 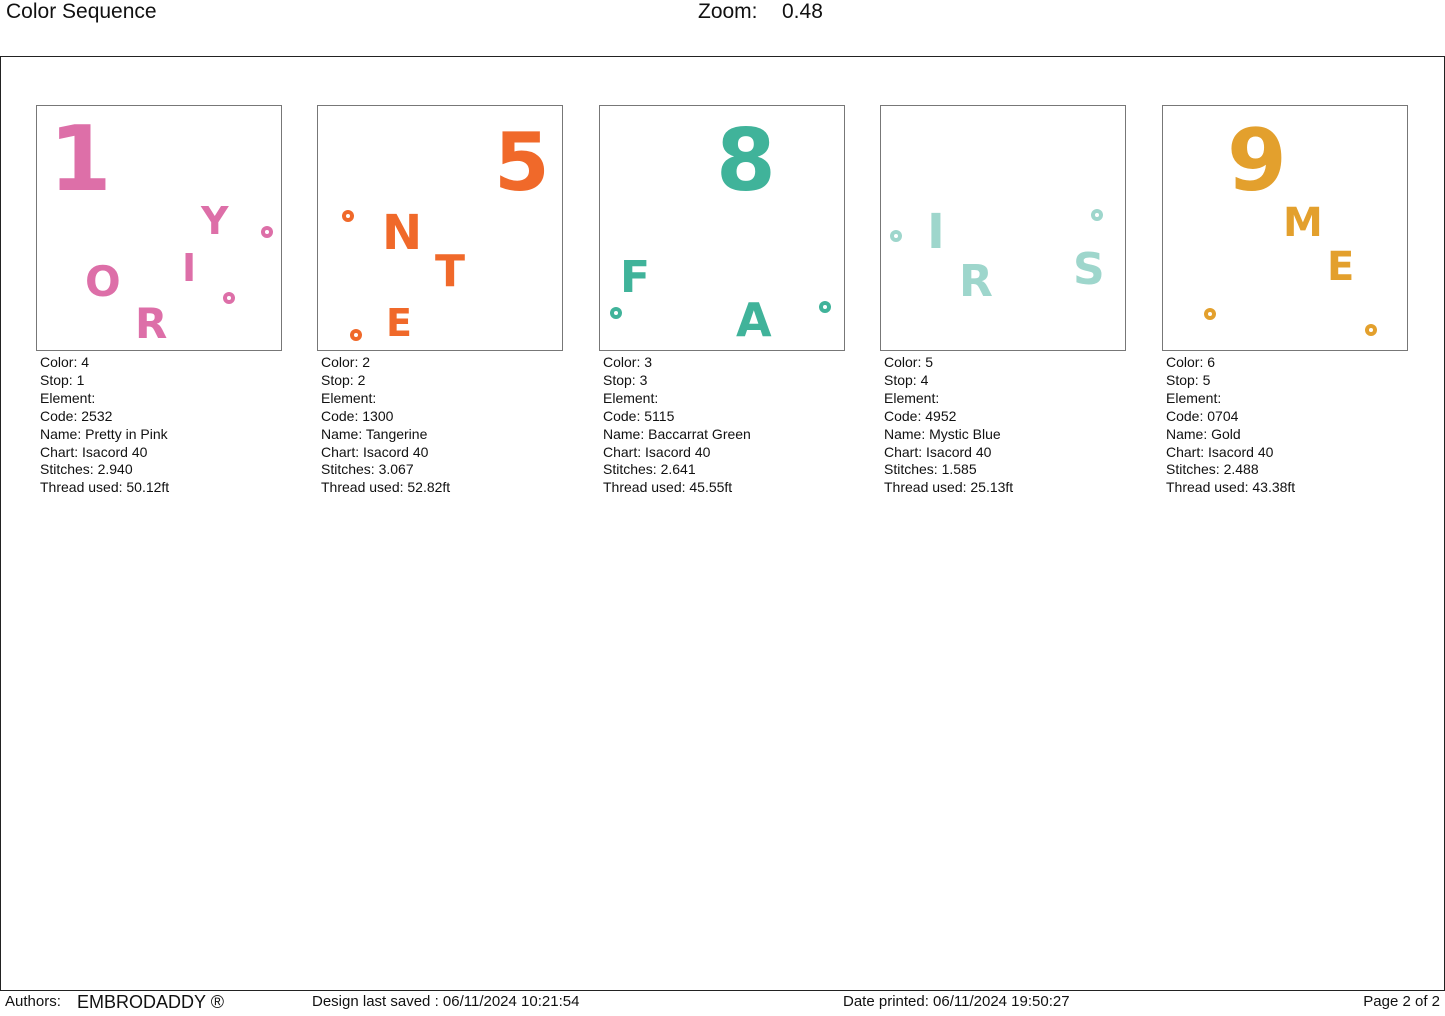 I want to click on thread-name: Name: Pretty in Pink, so click(x=104, y=433).